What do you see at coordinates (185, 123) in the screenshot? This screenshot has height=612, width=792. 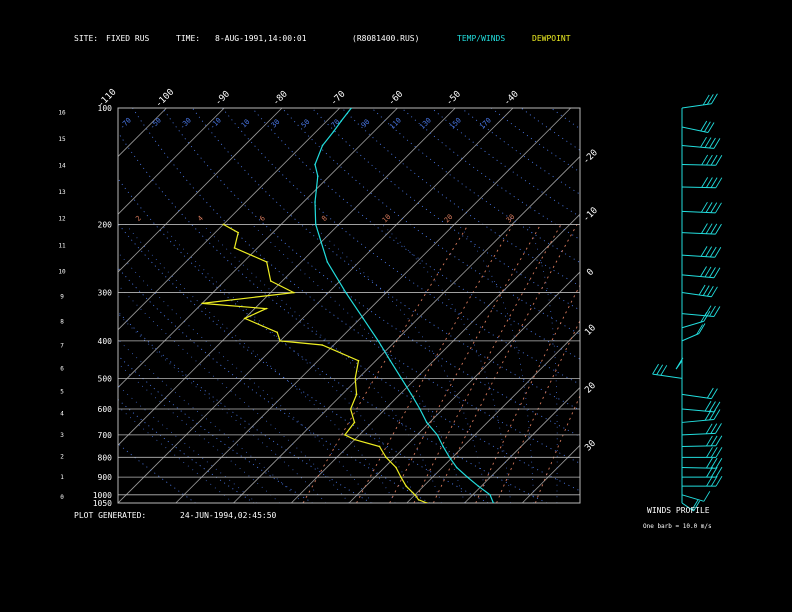 I see `dry-adiabat-label: -30` at bounding box center [185, 123].